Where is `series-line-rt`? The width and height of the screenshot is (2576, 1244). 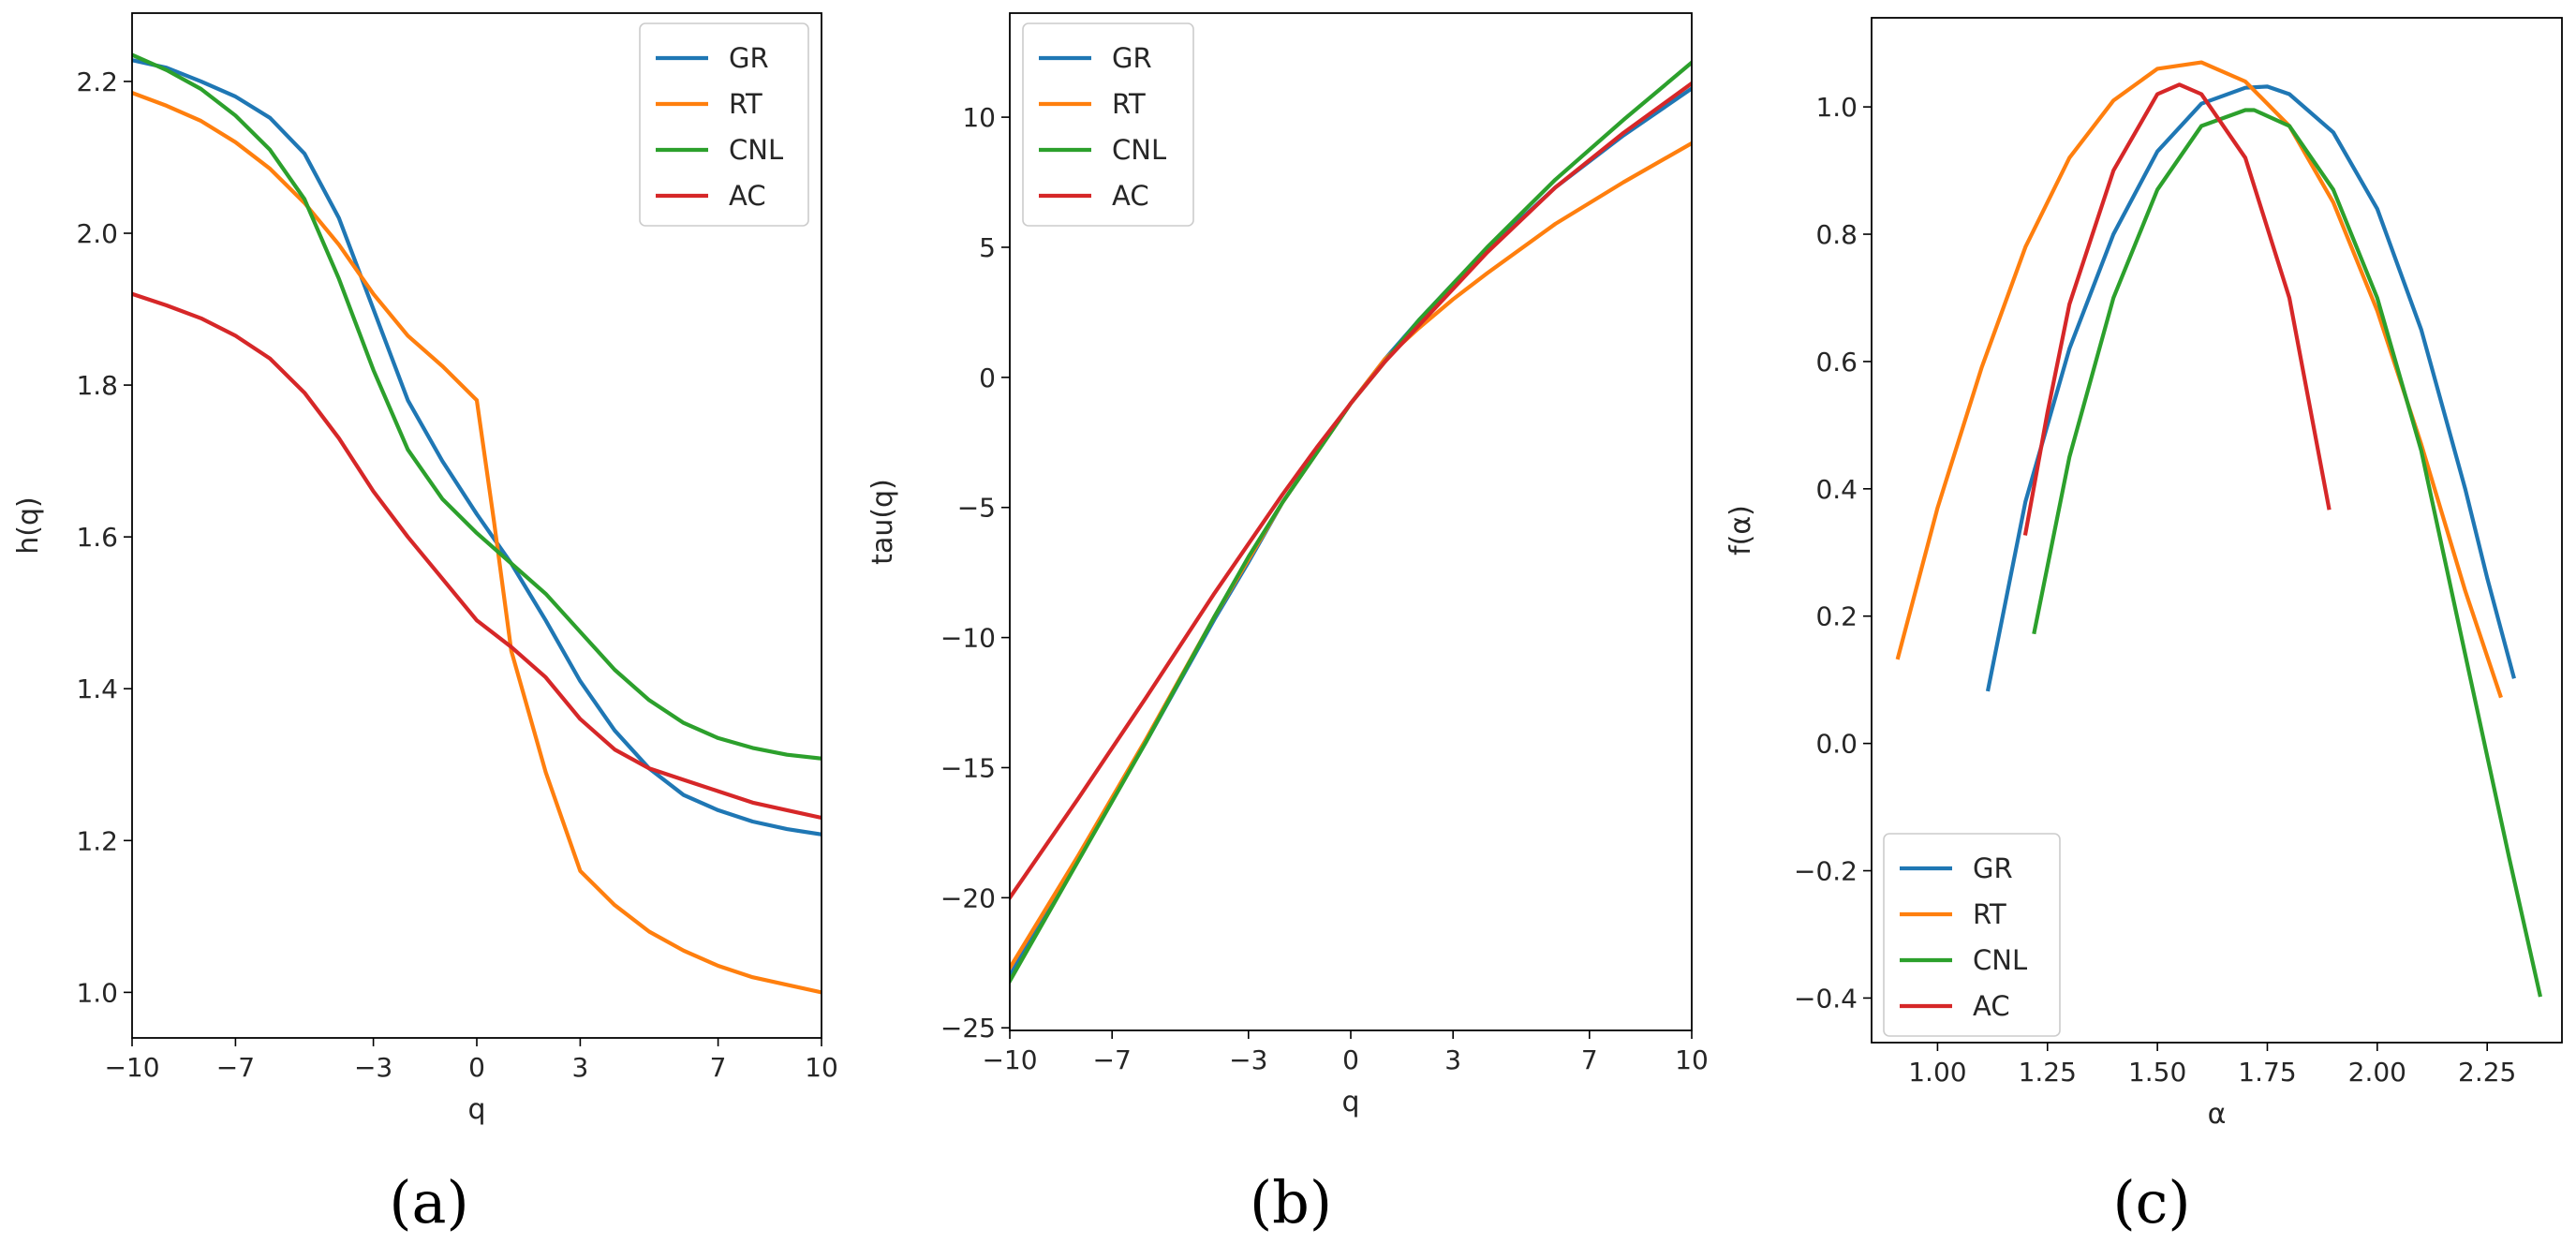 series-line-rt is located at coordinates (2199, 379).